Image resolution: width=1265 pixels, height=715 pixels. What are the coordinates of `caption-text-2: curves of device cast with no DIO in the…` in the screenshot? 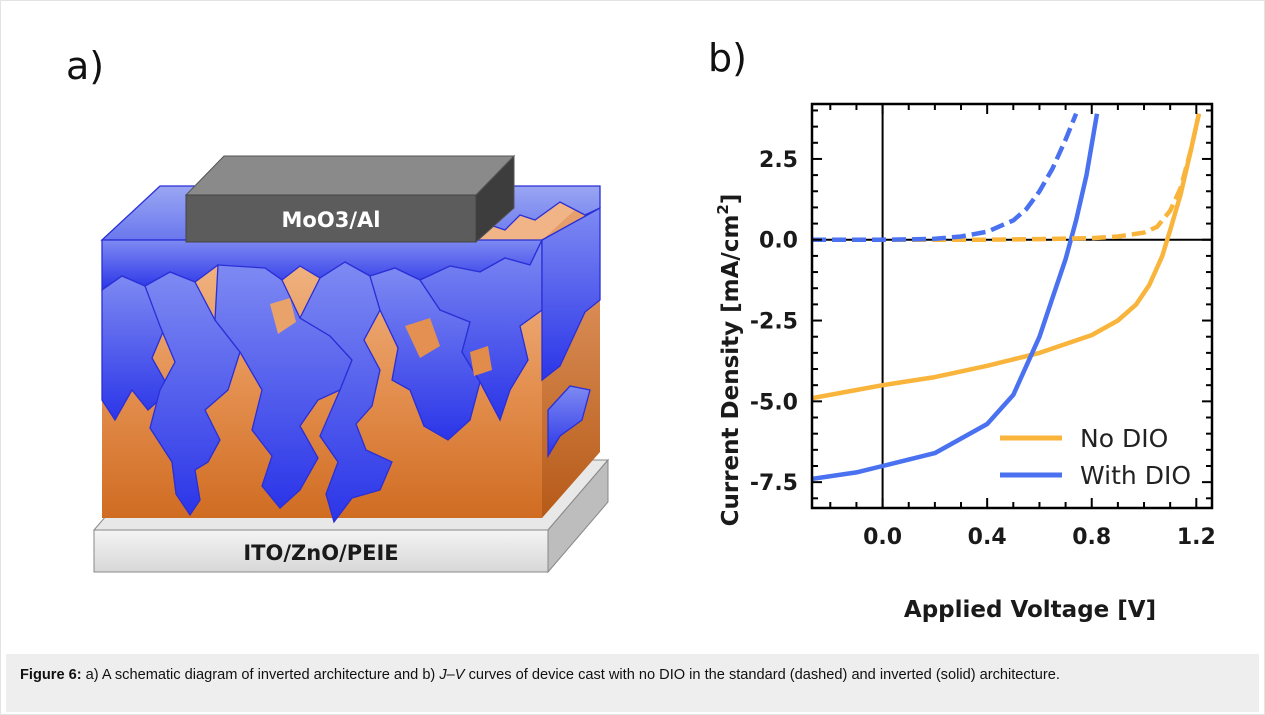 It's located at (762, 675).